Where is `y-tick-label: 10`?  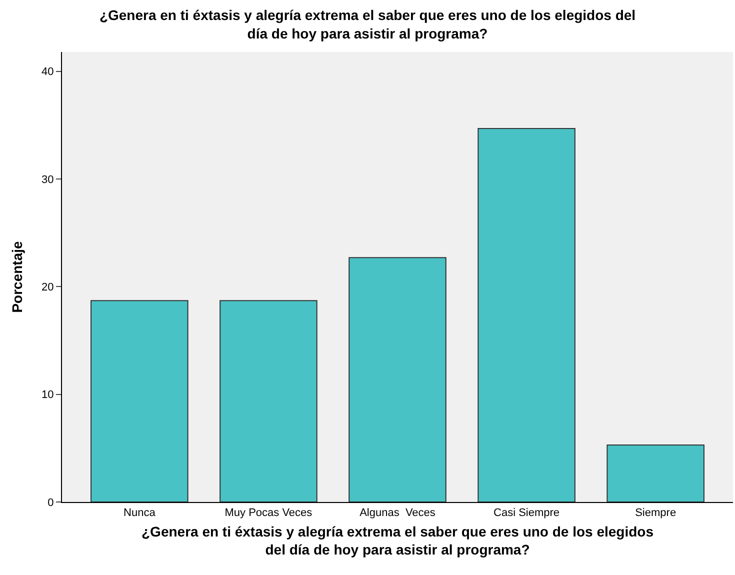 y-tick-label: 10 is located at coordinates (48, 395).